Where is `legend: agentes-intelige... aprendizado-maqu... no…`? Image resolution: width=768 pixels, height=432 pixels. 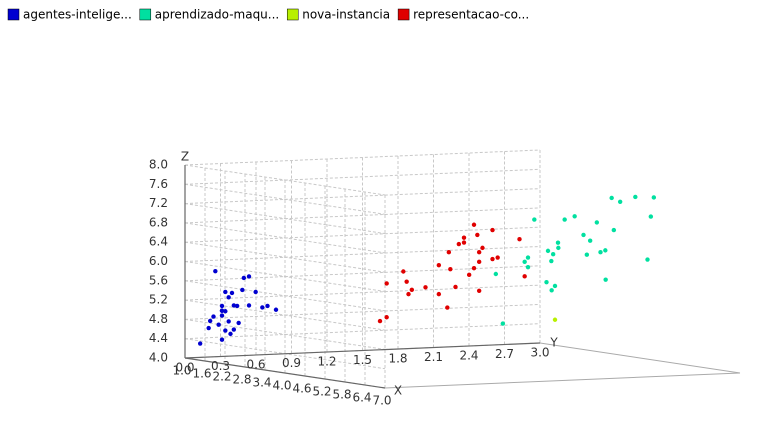
legend: agentes-intelige... aprendizado-maqu... no… is located at coordinates (268, 15).